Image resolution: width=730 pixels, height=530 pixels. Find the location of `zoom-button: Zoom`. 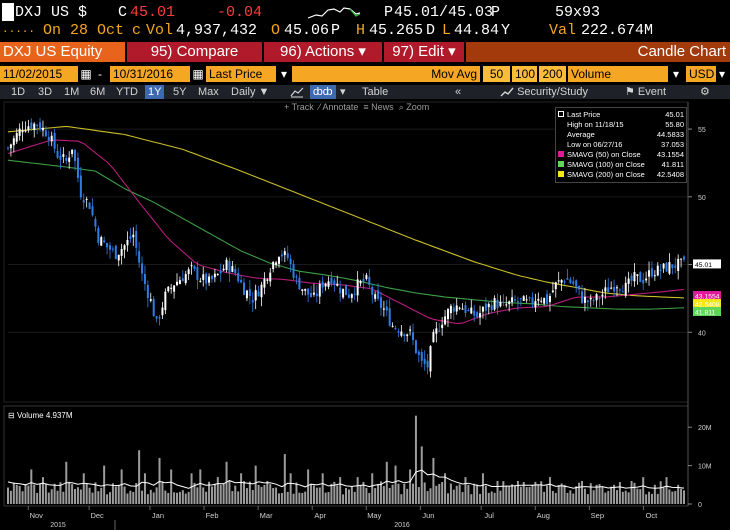

zoom-button: Zoom is located at coordinates (418, 107).